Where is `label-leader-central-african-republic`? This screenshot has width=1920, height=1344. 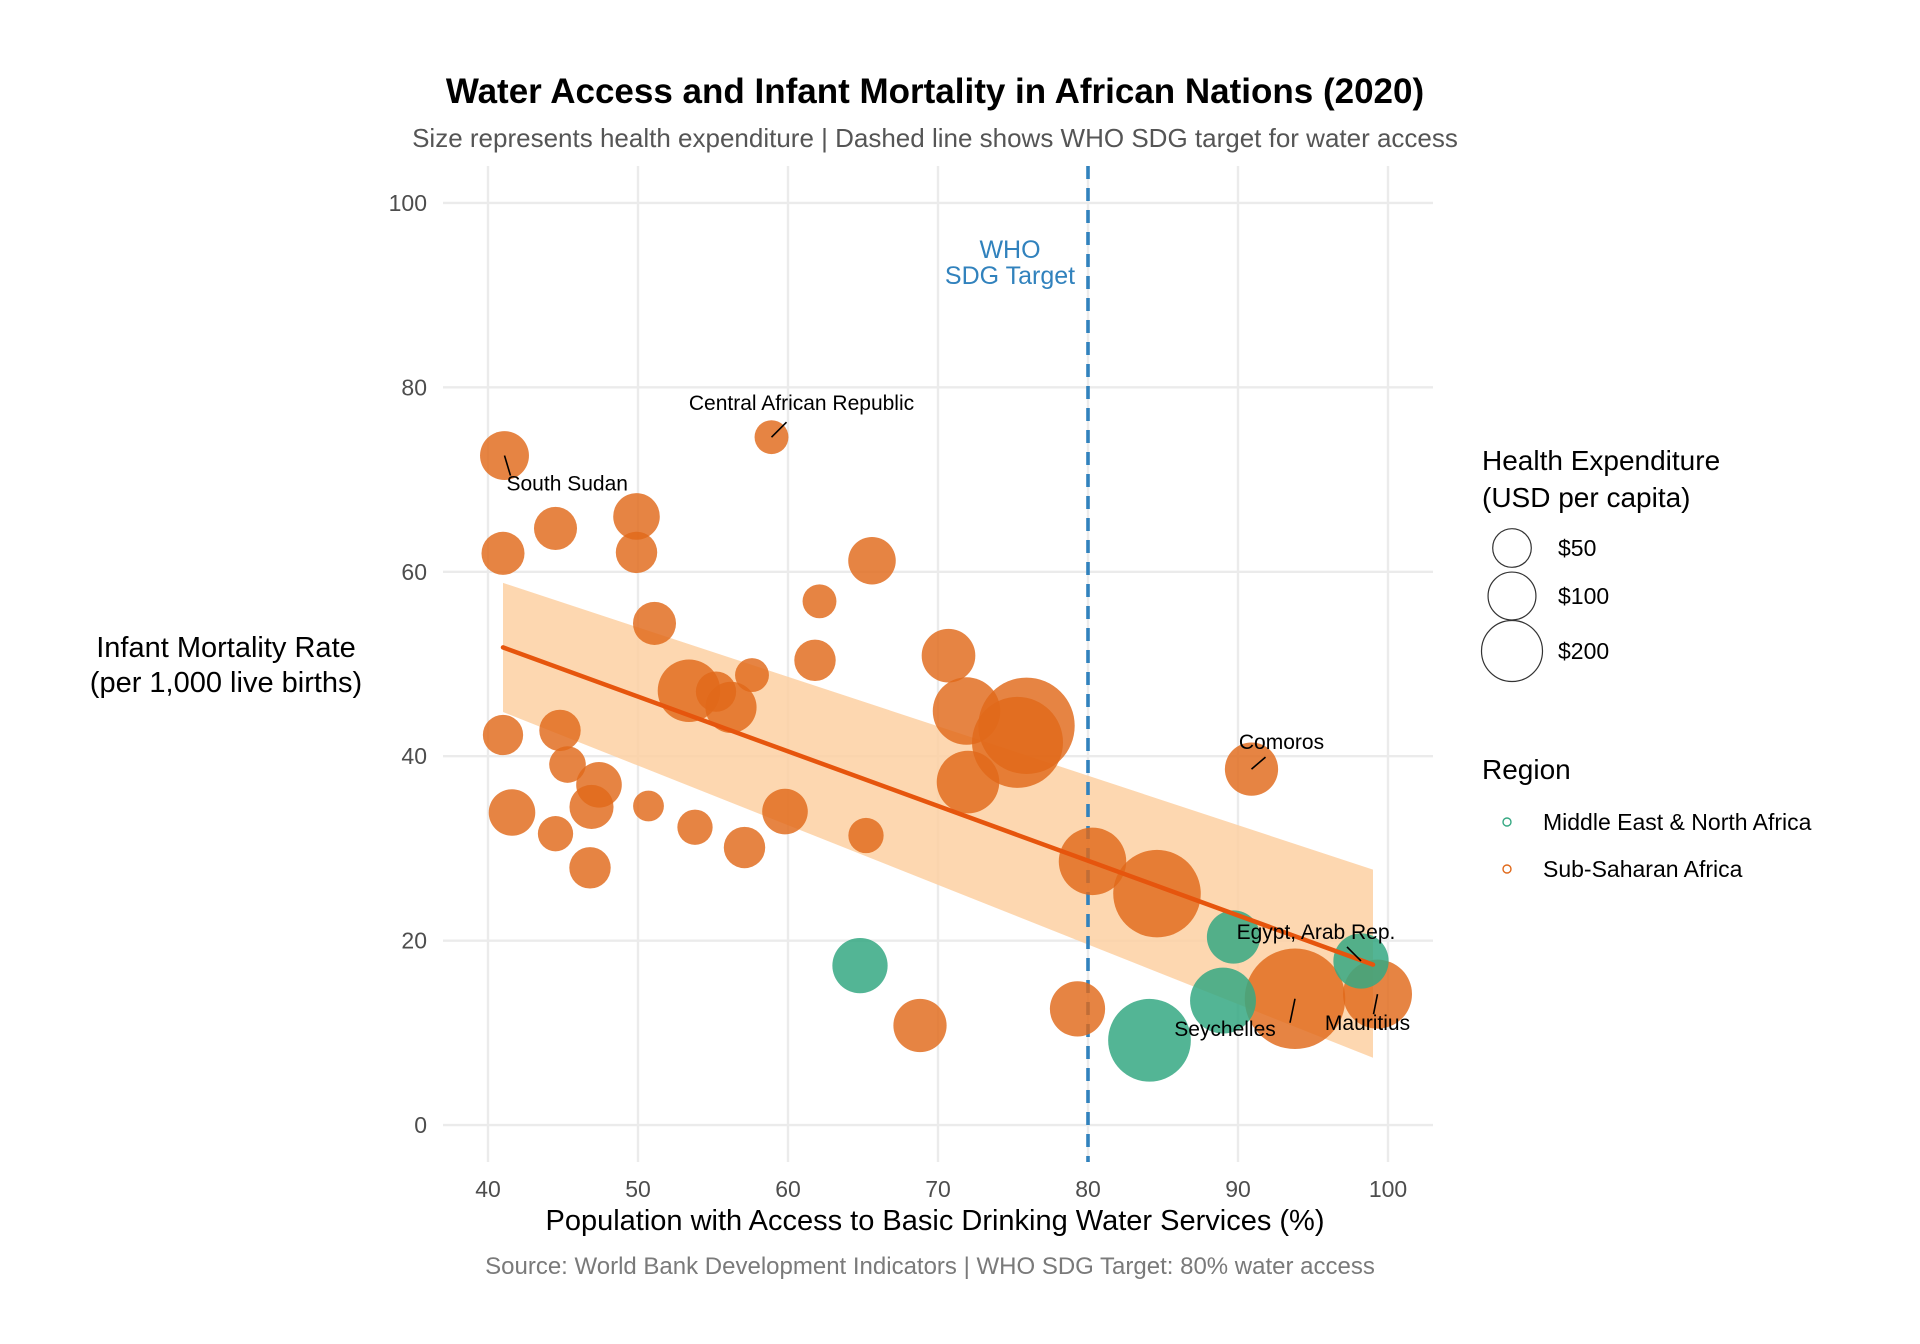 label-leader-central-african-republic is located at coordinates (779, 429).